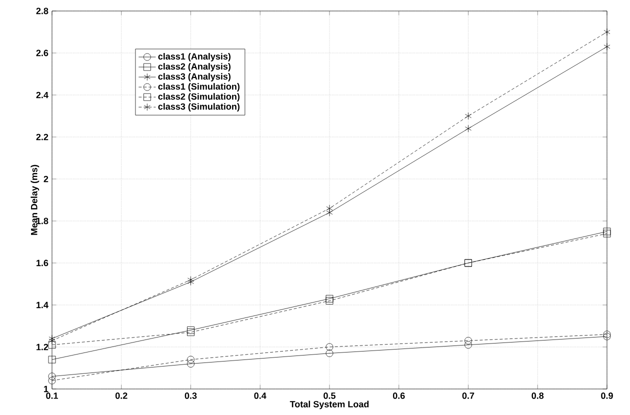 This screenshot has width=630, height=415. What do you see at coordinates (398, 395) in the screenshot?
I see `x-tick-label: 0.6` at bounding box center [398, 395].